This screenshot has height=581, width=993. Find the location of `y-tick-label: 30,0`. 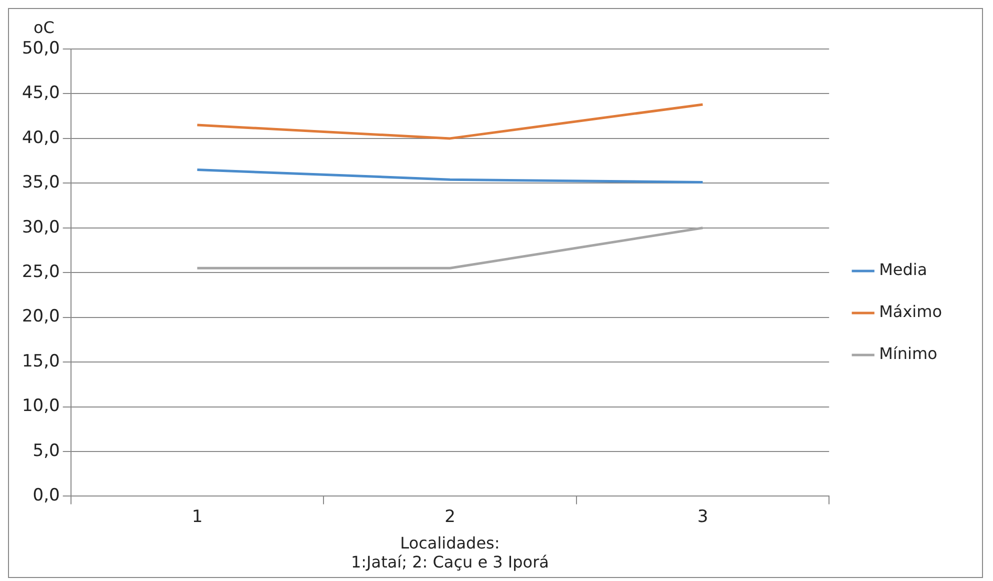

y-tick-label: 30,0 is located at coordinates (41, 227).